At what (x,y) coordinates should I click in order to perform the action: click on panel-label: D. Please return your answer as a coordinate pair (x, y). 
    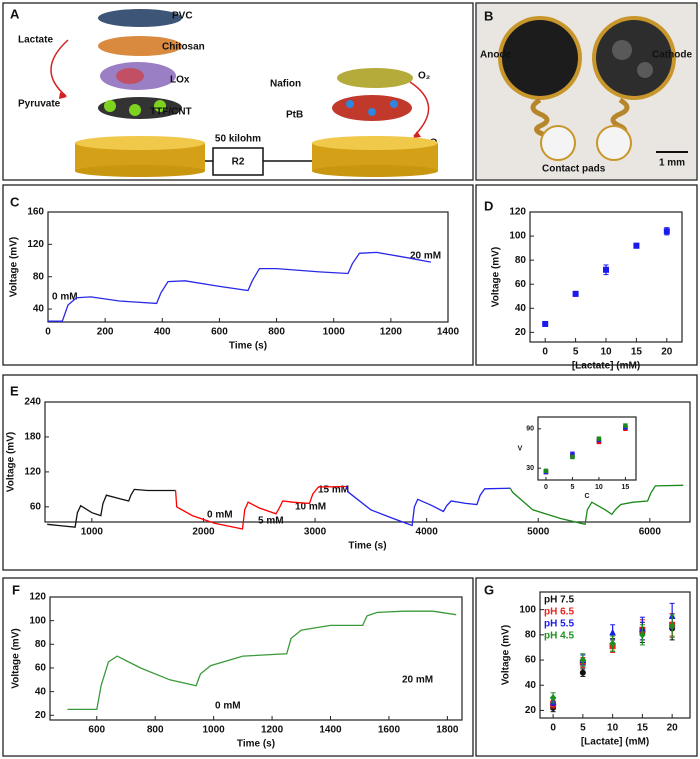
    Looking at the image, I should click on (488, 205).